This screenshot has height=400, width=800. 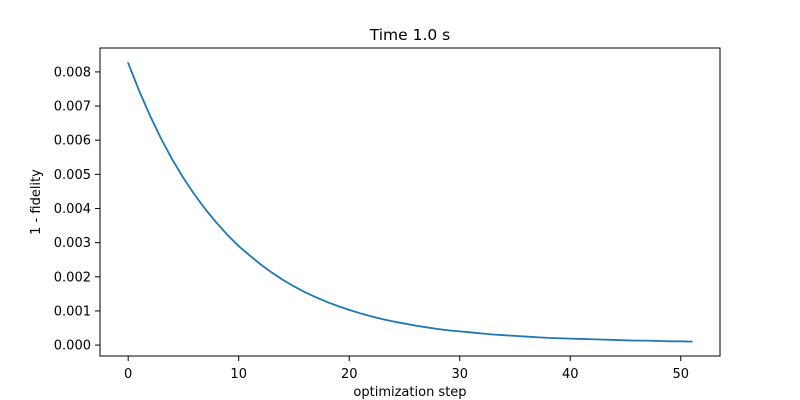 I want to click on y-tick-label: 0.000, so click(x=72, y=346).